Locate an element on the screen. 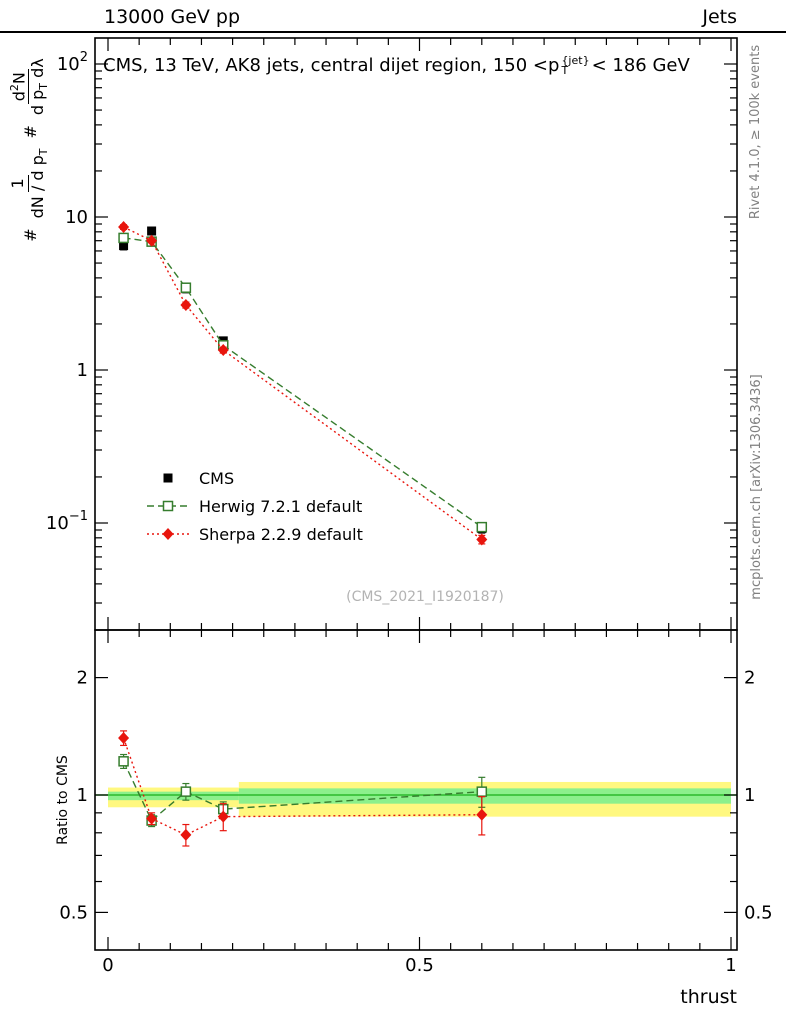 The image size is (786, 1024). differential-fraction: d2N d pT dλ is located at coordinates (30, 87).